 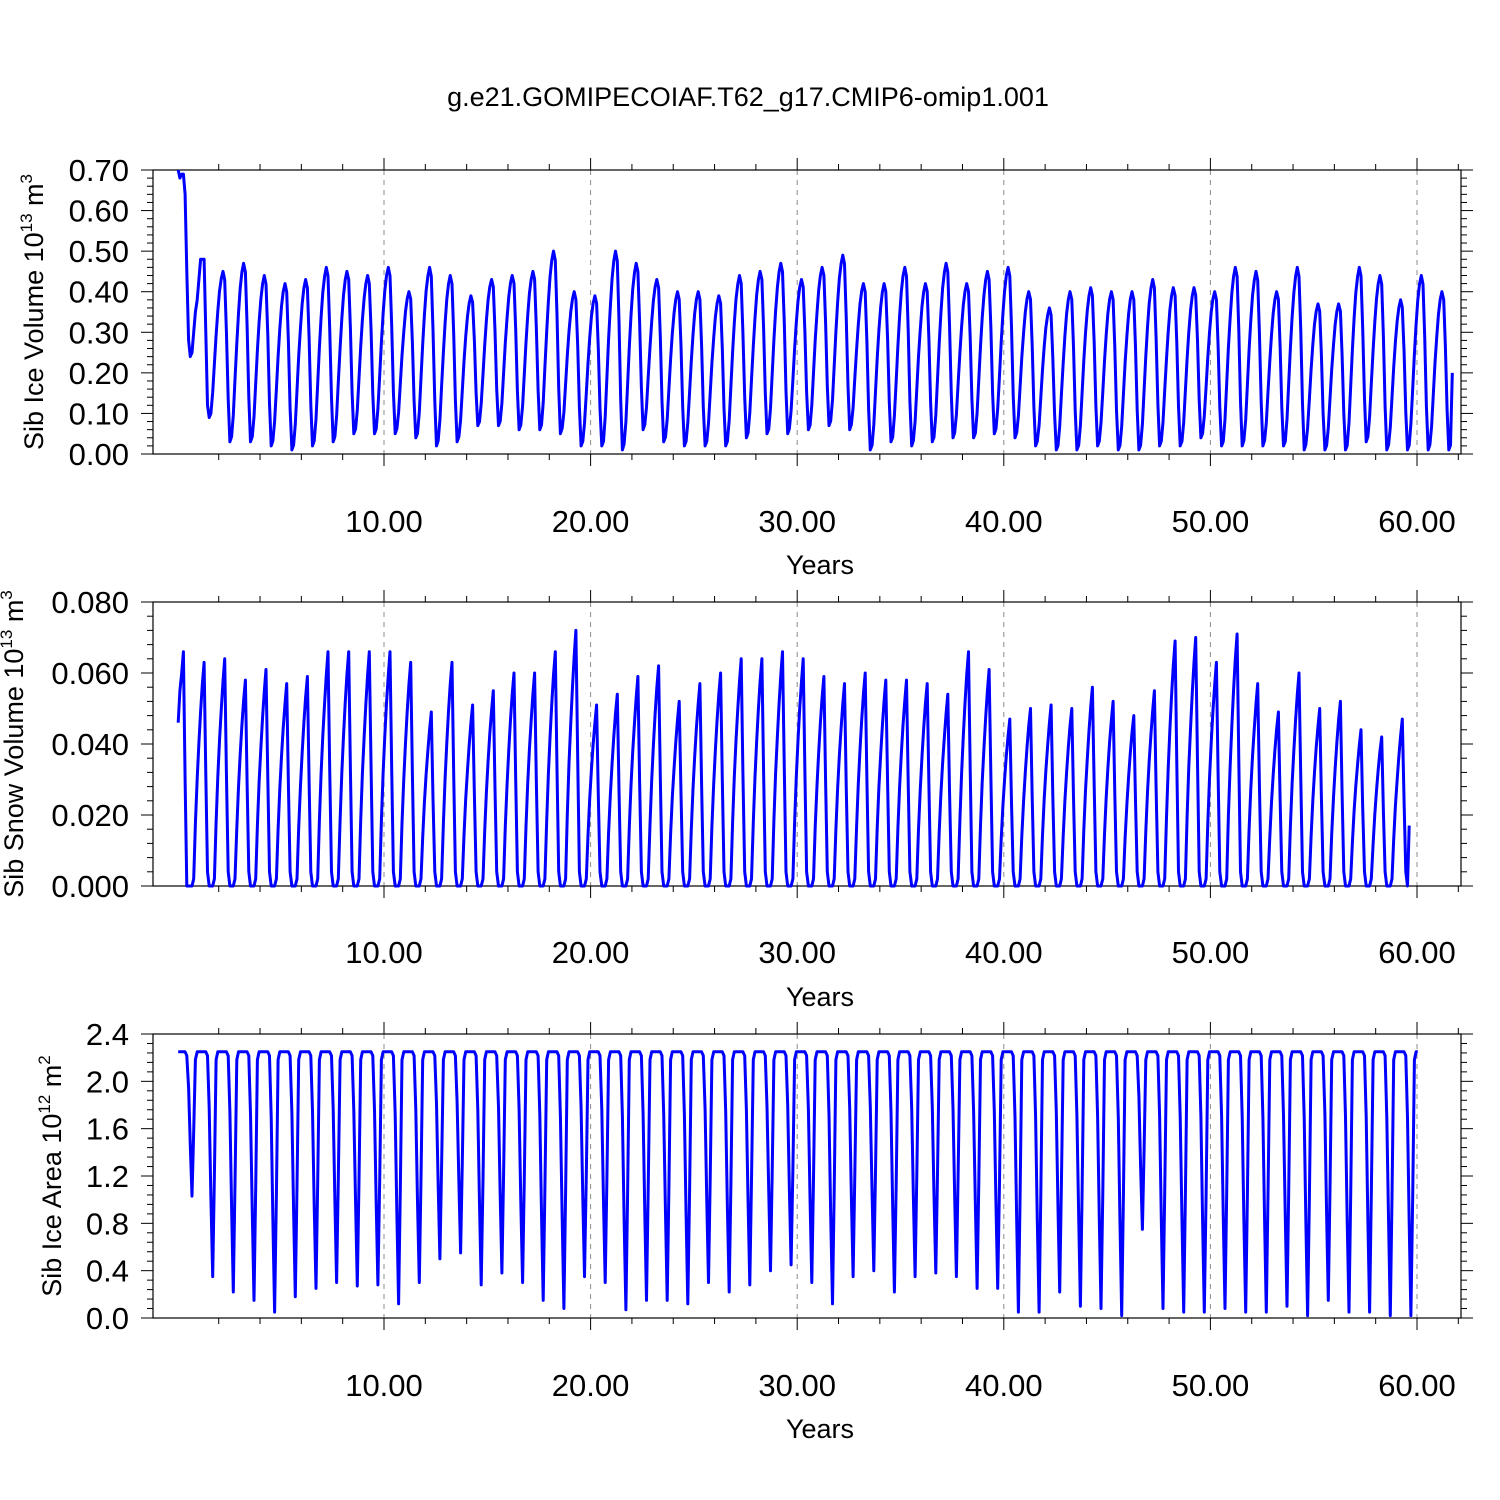 What do you see at coordinates (99, 251) in the screenshot?
I see `y-tick-label: 0.50` at bounding box center [99, 251].